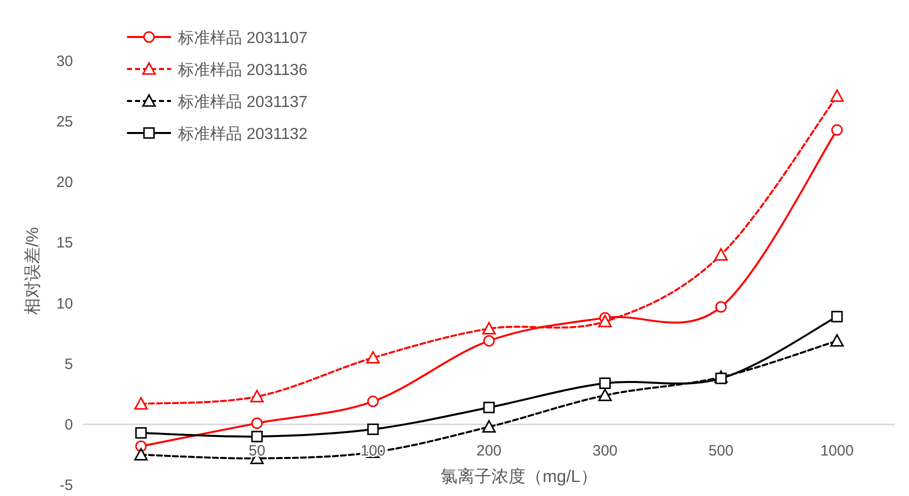  What do you see at coordinates (64, 243) in the screenshot?
I see `y-tick-label: 15` at bounding box center [64, 243].